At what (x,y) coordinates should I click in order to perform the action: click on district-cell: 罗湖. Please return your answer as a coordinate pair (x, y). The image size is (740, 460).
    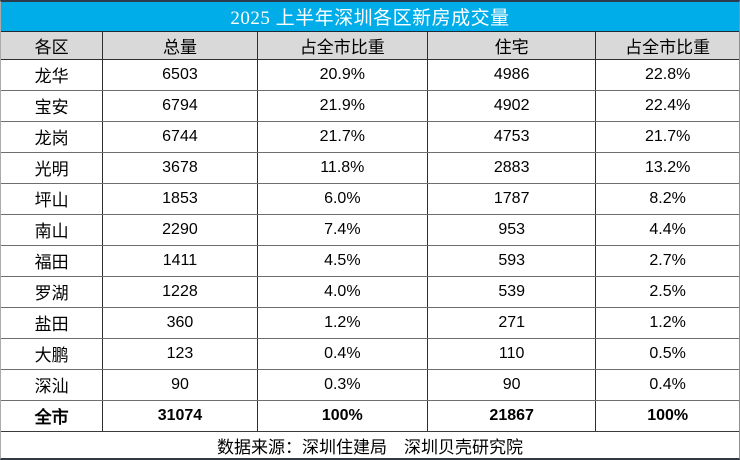
    Looking at the image, I should click on (52, 292).